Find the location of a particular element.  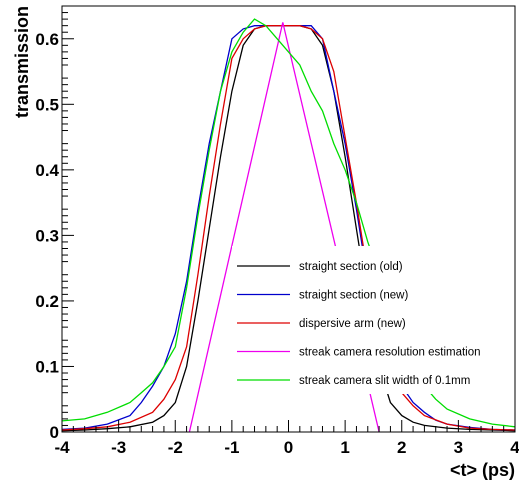

legend-label-3: streak camera resolution estimation is located at coordinates (390, 353).